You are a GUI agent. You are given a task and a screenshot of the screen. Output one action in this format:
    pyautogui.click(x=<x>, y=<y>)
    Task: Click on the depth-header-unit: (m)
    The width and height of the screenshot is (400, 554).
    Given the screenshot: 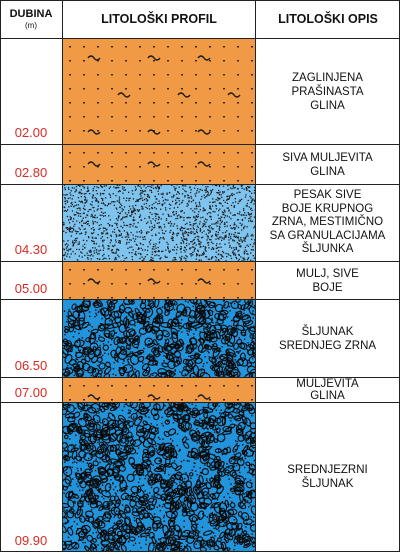 What is the action you would take?
    pyautogui.click(x=31, y=25)
    